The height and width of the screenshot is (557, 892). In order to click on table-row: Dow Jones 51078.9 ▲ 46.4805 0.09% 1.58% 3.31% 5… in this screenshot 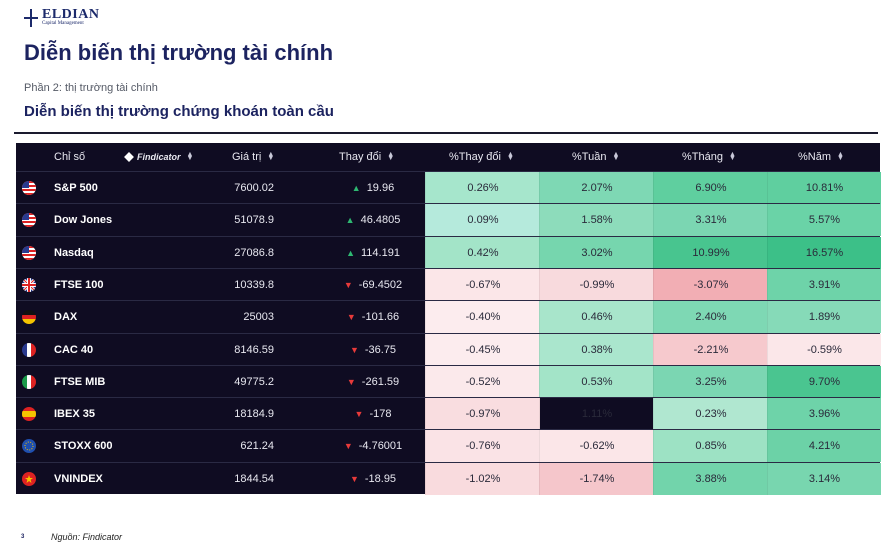, I will do `click(448, 220)`.